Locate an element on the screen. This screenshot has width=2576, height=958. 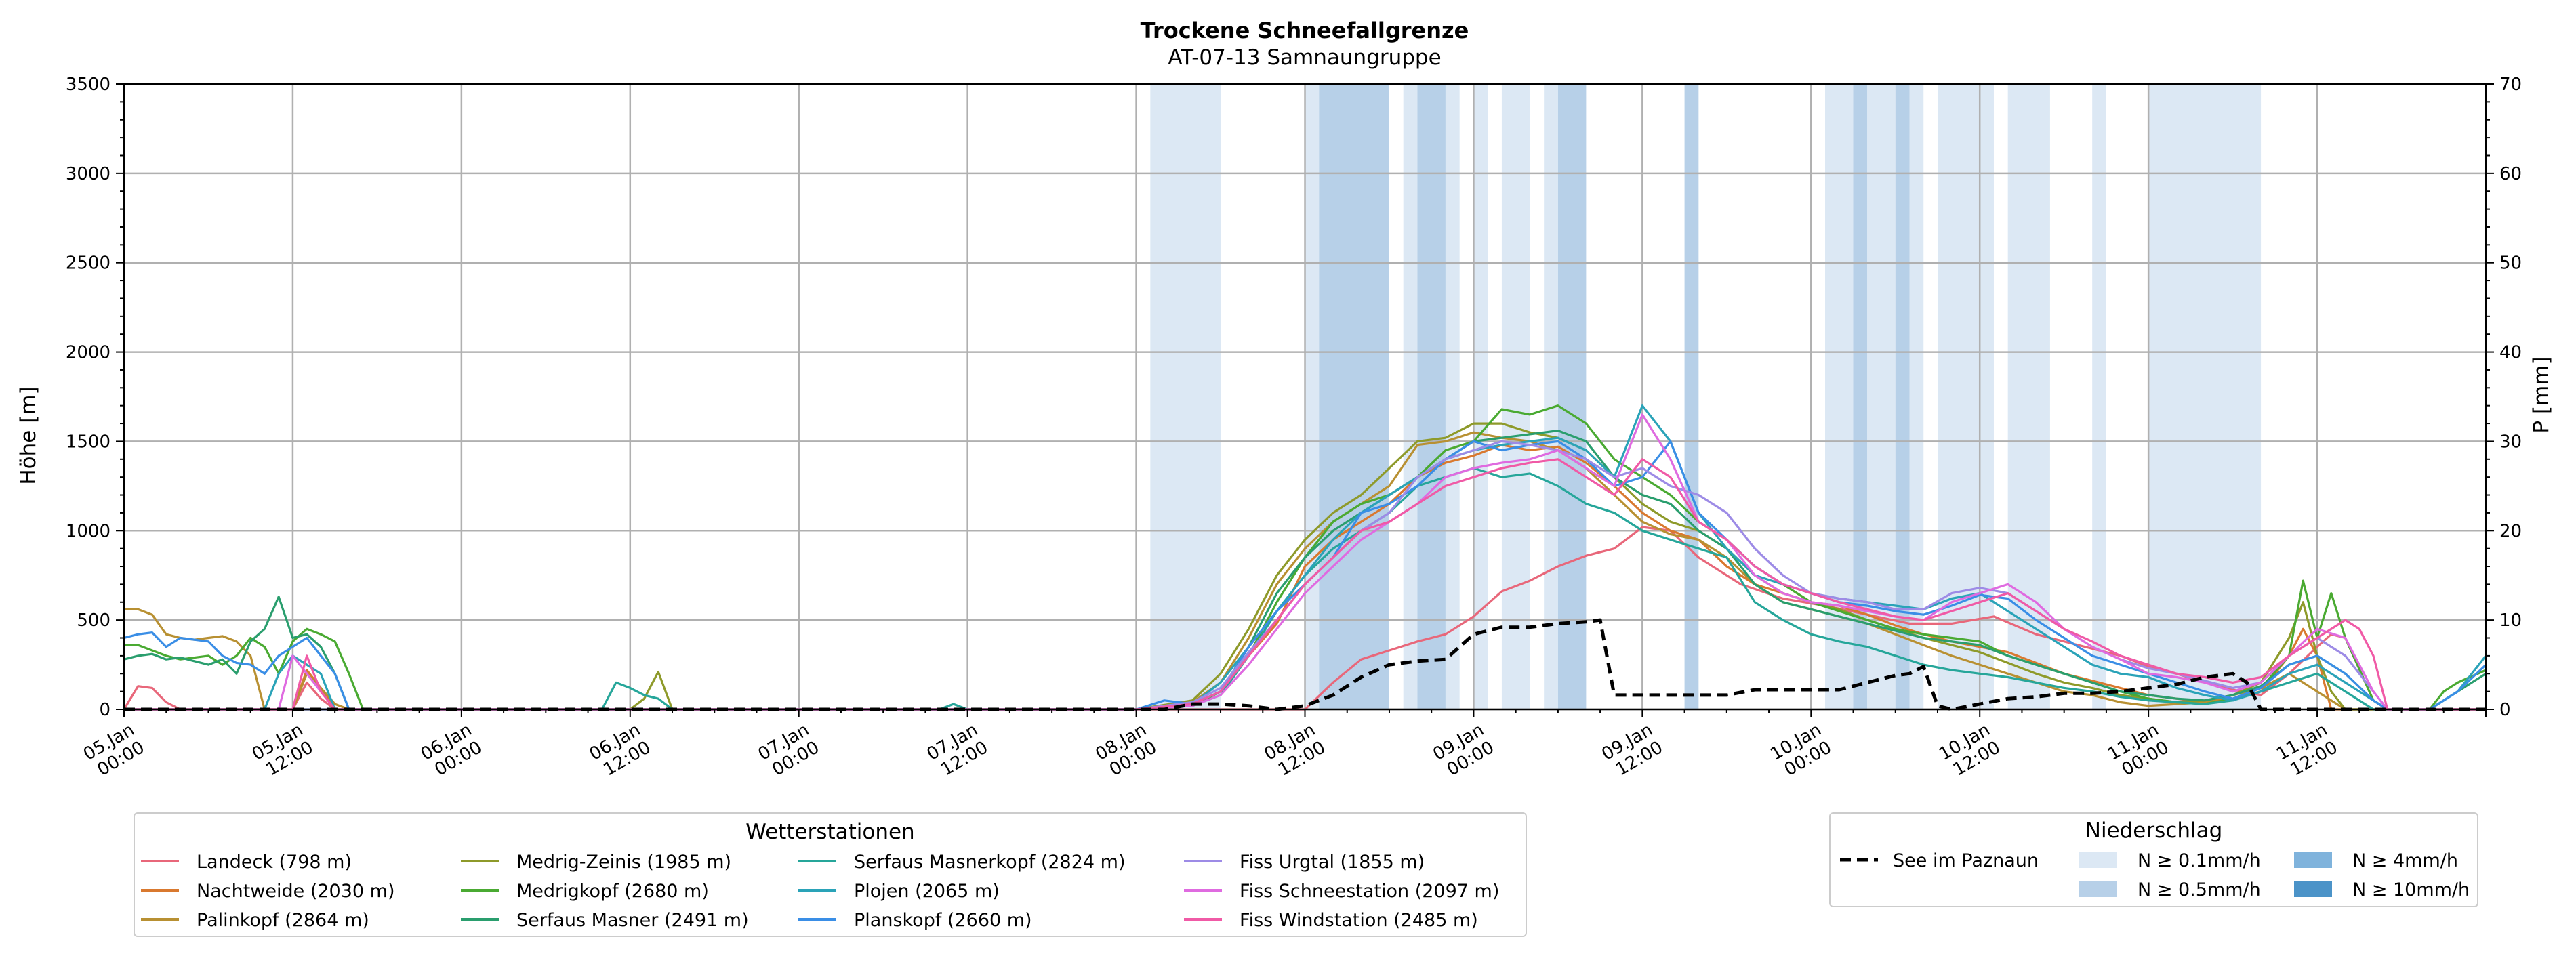
y-tick-label: 2000 is located at coordinates (88, 353).